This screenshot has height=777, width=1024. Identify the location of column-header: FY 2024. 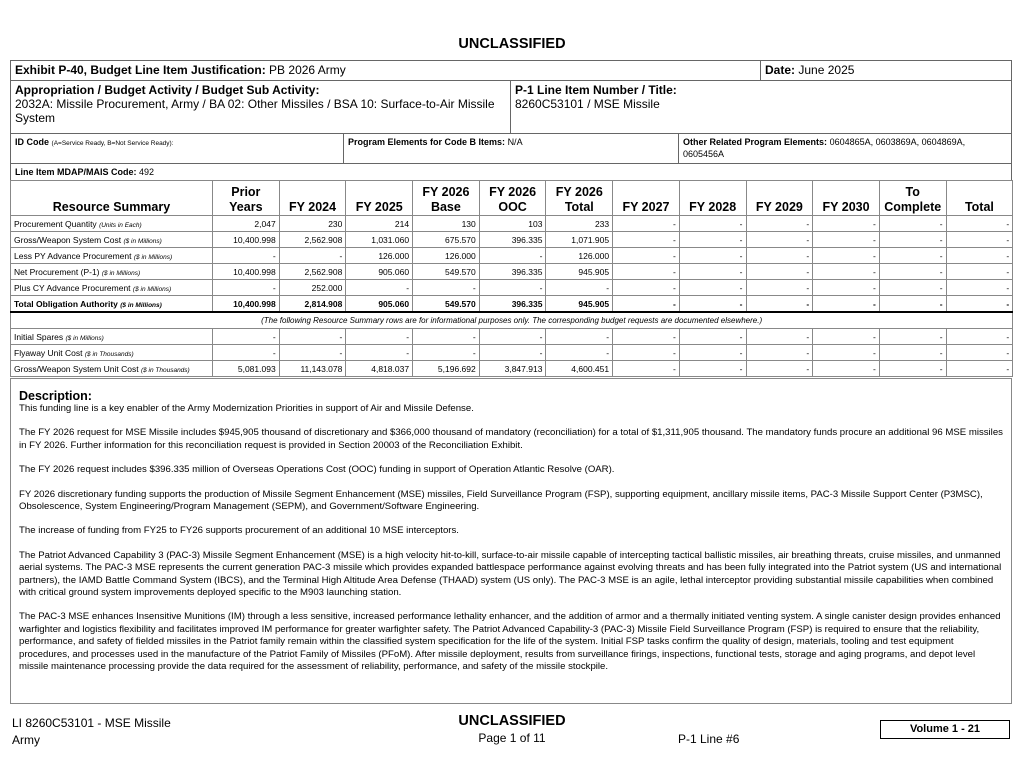
(312, 198).